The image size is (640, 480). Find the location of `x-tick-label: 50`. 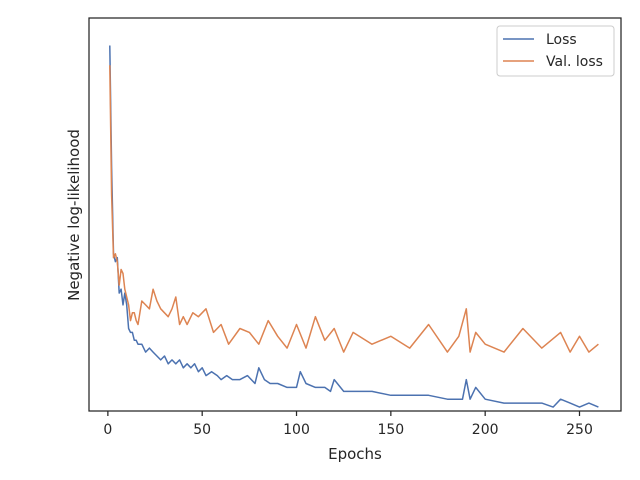

x-tick-label: 50 is located at coordinates (202, 430).